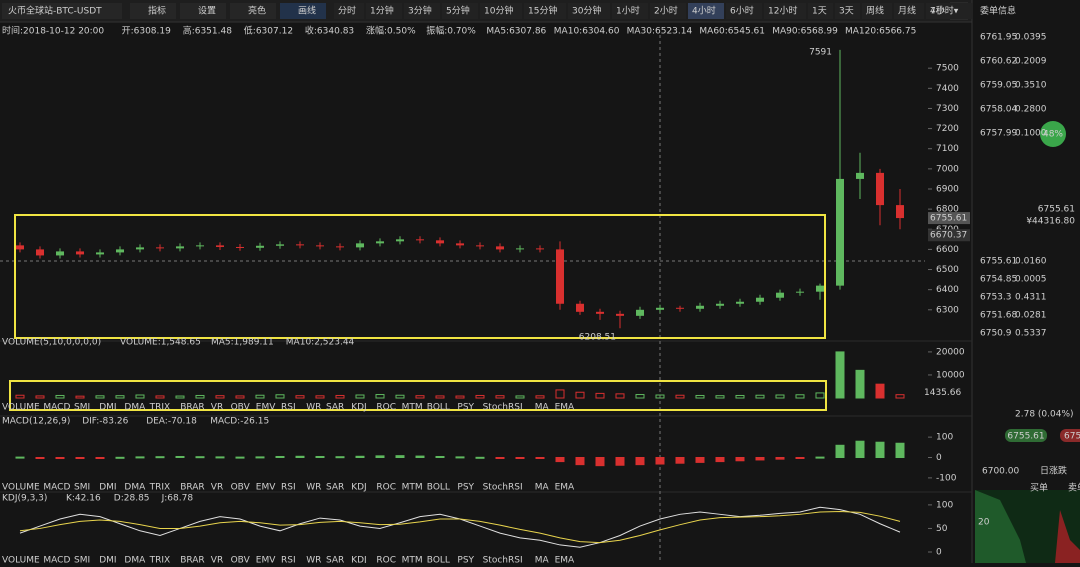 This screenshot has height=567, width=1080. Describe the element at coordinates (542, 11) in the screenshot. I see `period-label: 15分钟` at that location.